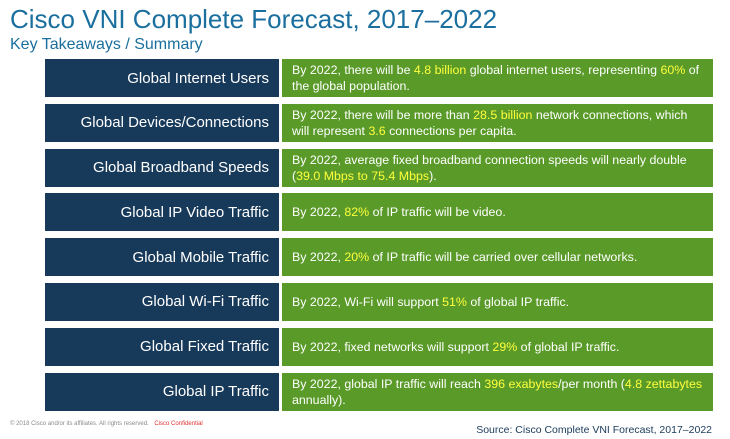 Image resolution: width=730 pixels, height=439 pixels. Describe the element at coordinates (162, 122) in the screenshot. I see `takeaway-label: Global Devices/Connections` at that location.